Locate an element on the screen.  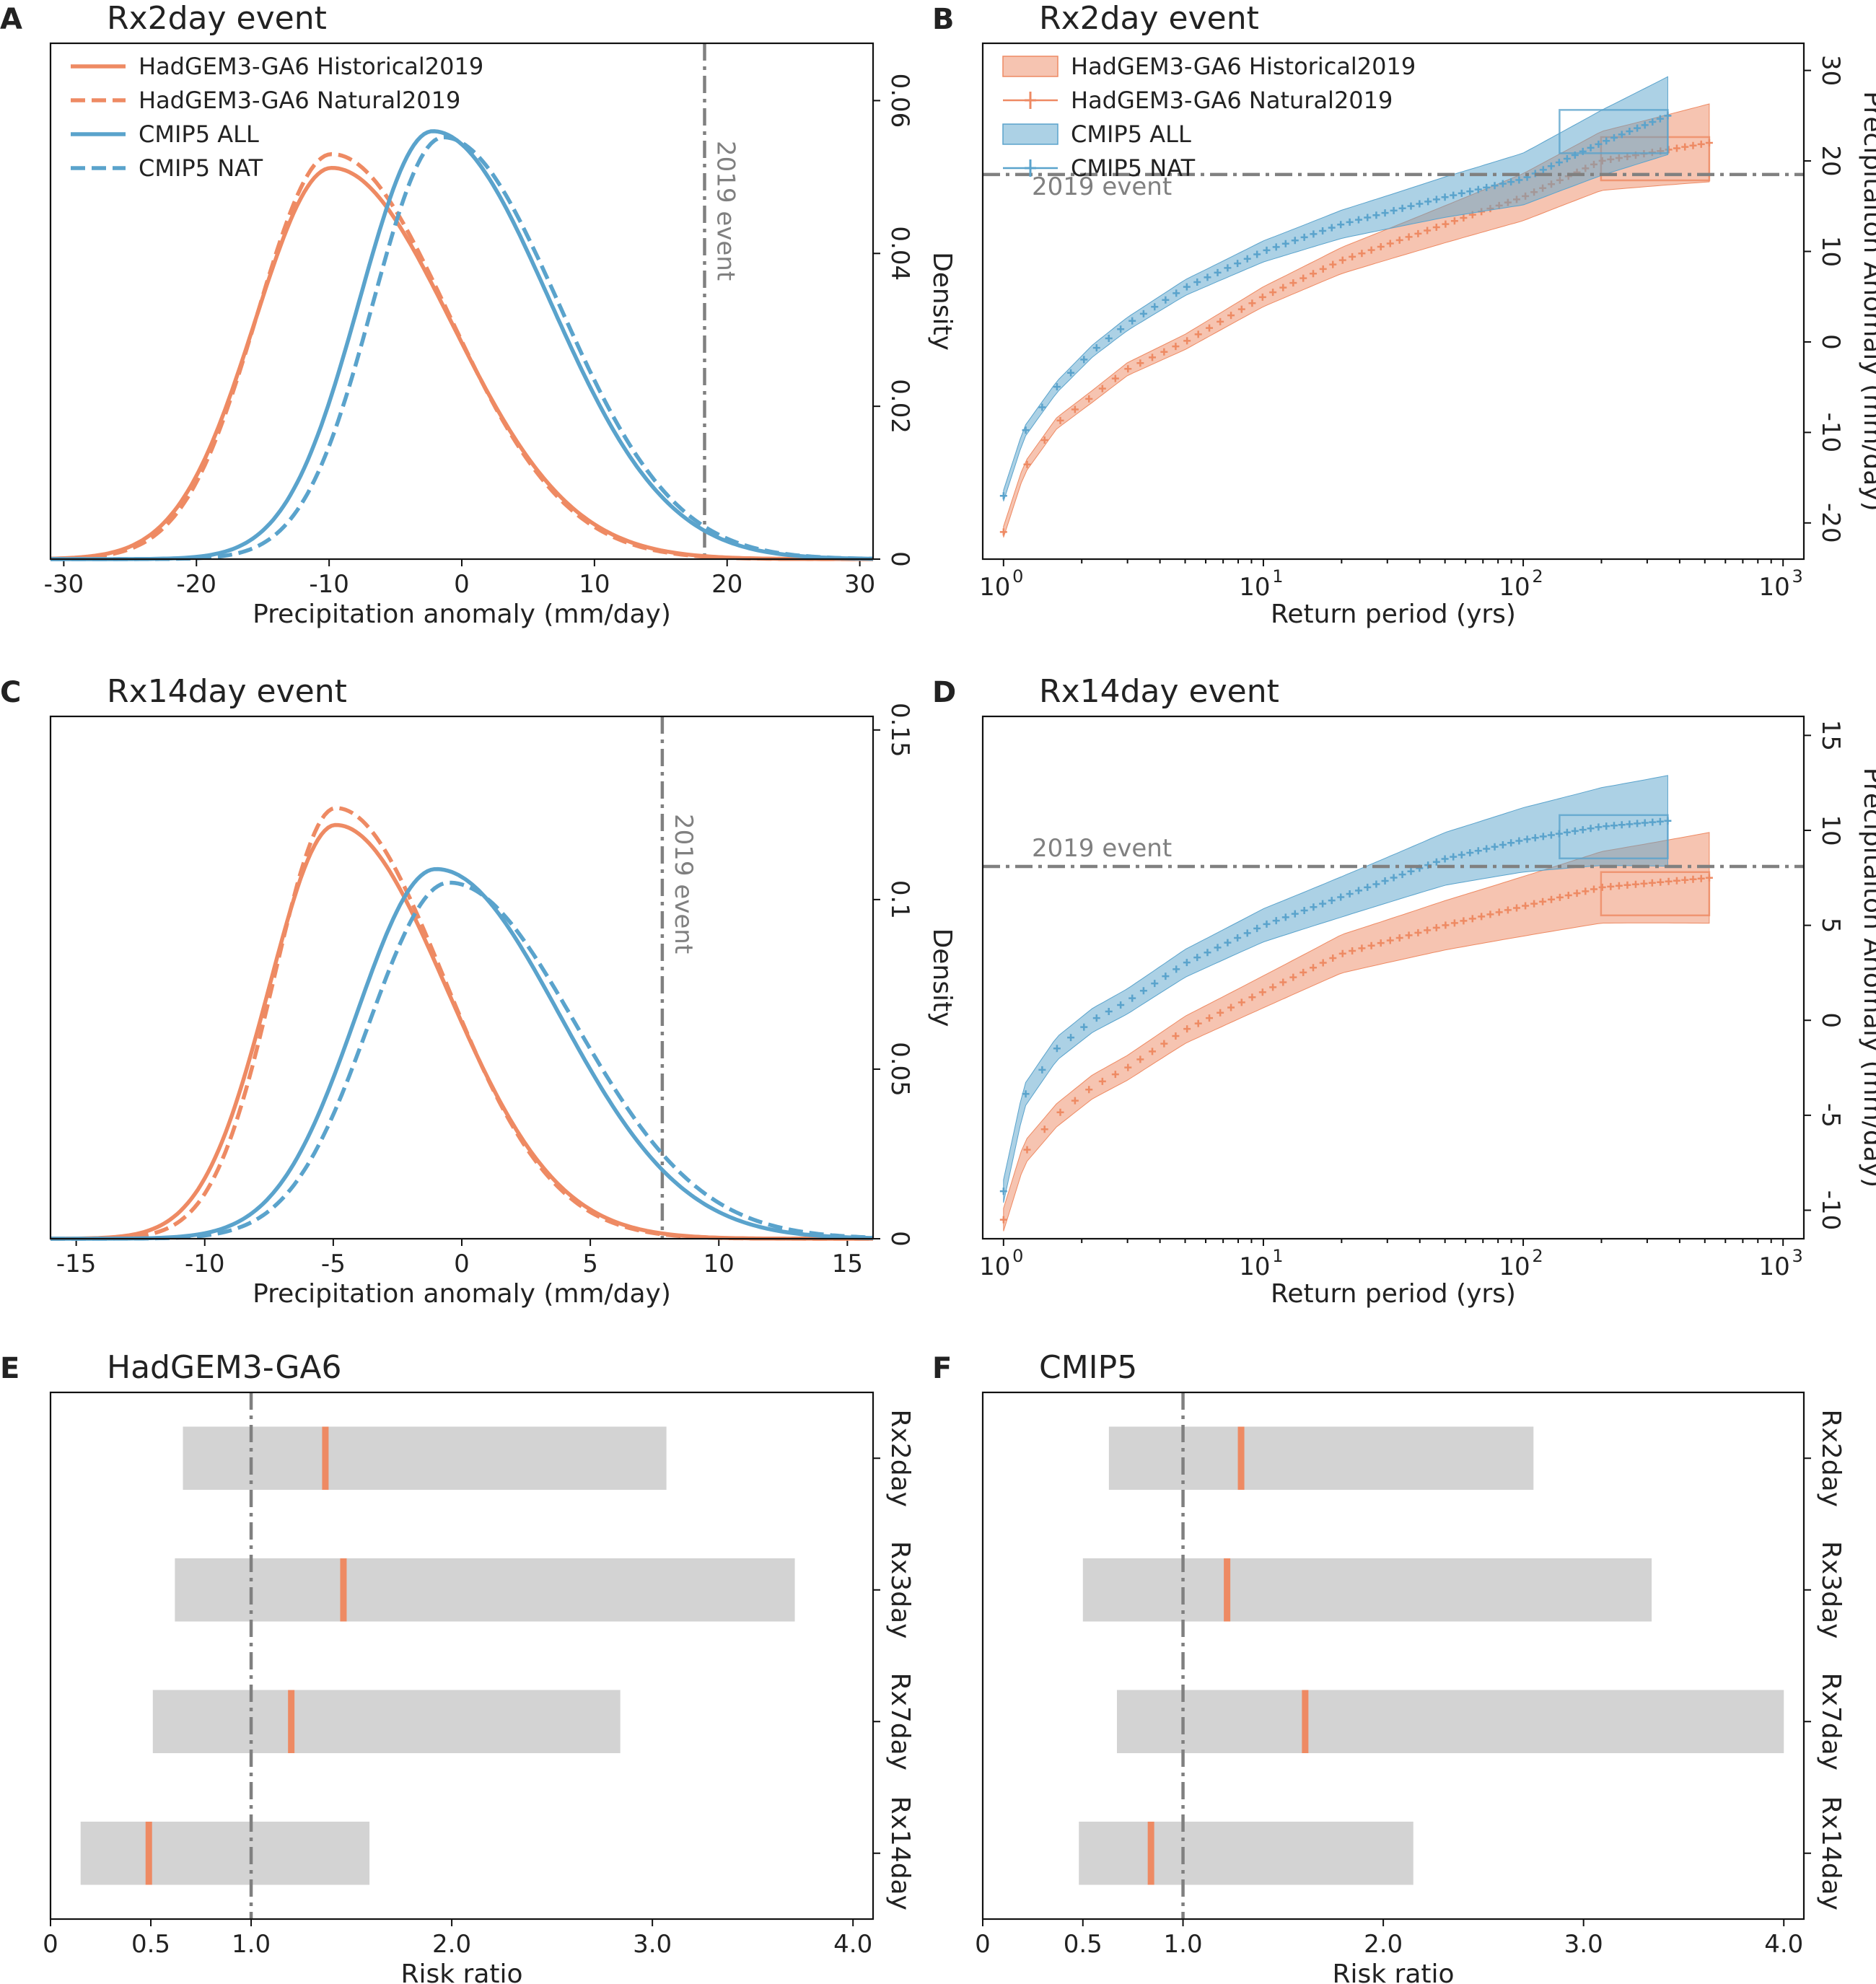
plot-frame is located at coordinates (1393, 977).